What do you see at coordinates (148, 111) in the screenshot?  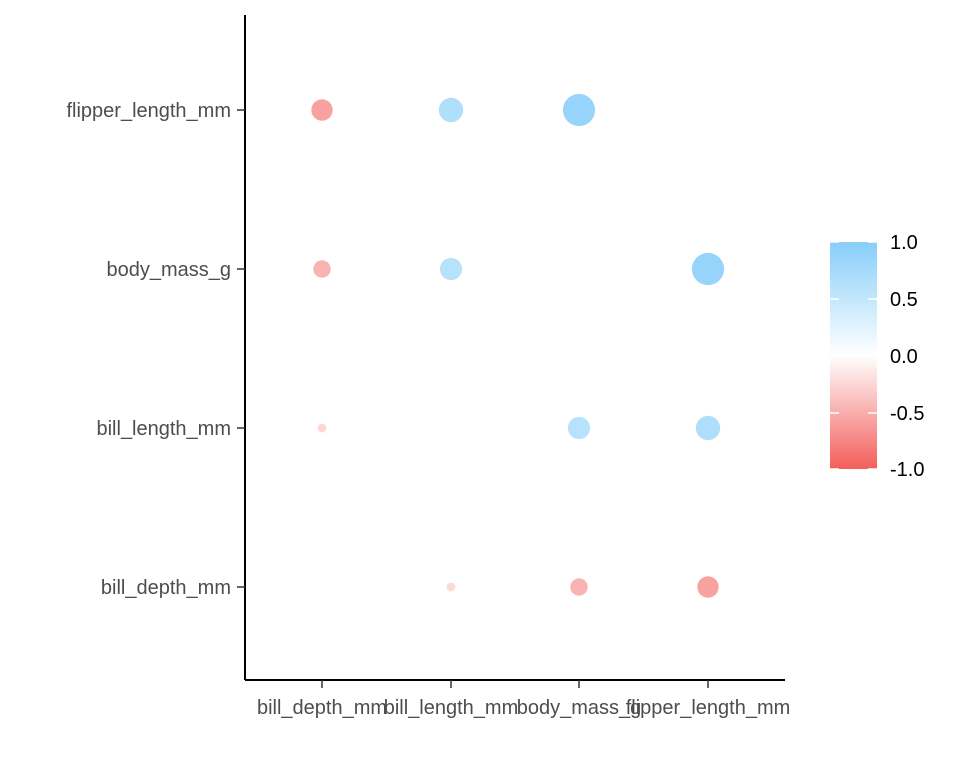 I see `y-tick-label: flipper_length_mm` at bounding box center [148, 111].